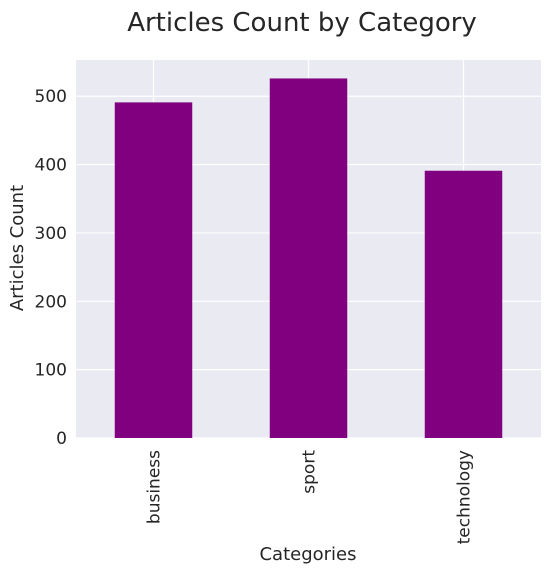 Image resolution: width=550 pixels, height=575 pixels. Describe the element at coordinates (51, 302) in the screenshot. I see `y-tick-label: 200` at that location.